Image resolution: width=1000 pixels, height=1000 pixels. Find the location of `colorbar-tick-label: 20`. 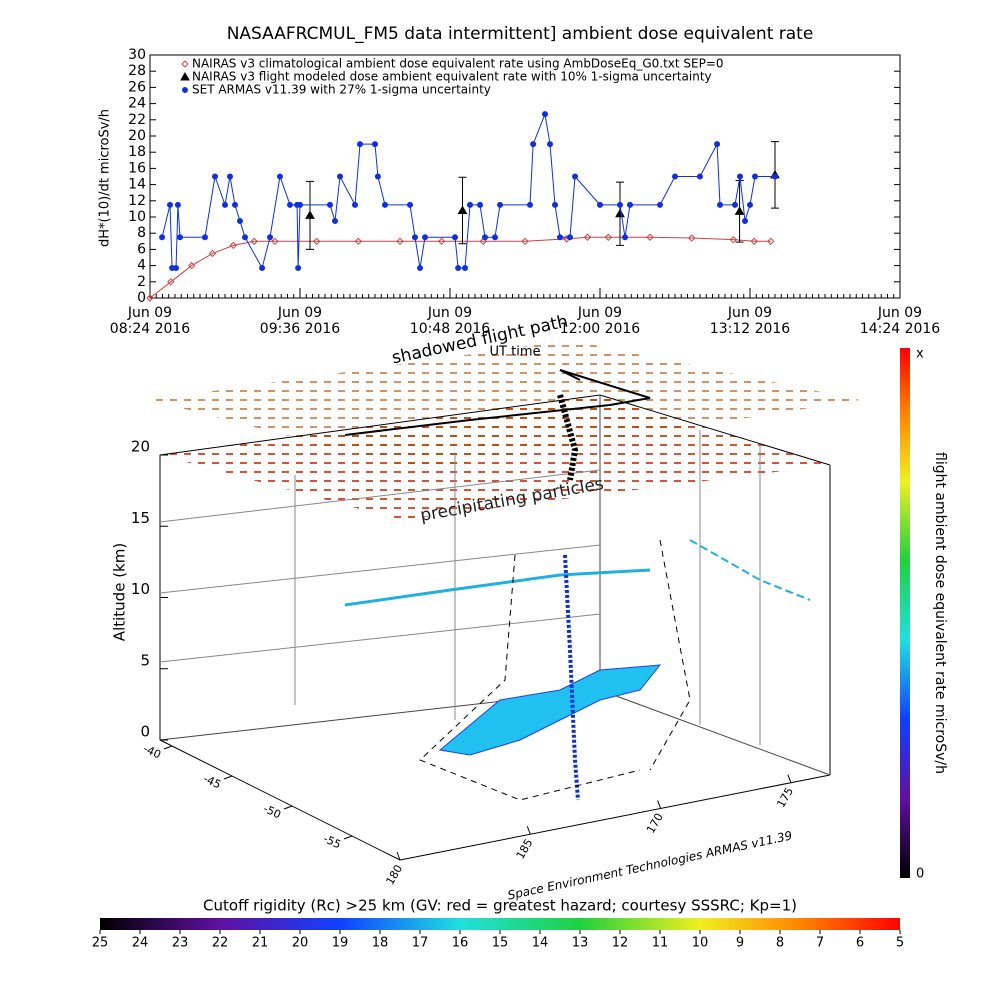

colorbar-tick-label: 20 is located at coordinates (300, 943).